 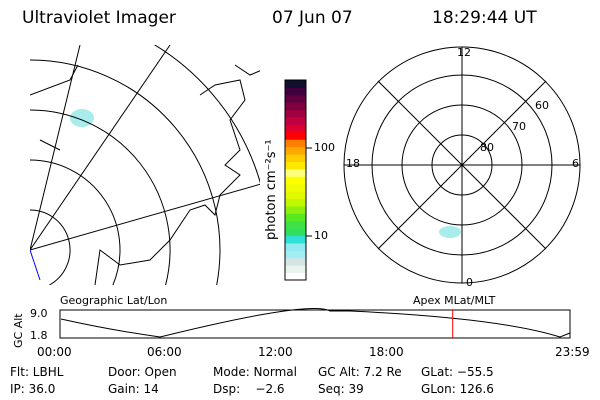 What do you see at coordinates (457, 389) in the screenshot?
I see `glon-status: GLon: 126.6` at bounding box center [457, 389].